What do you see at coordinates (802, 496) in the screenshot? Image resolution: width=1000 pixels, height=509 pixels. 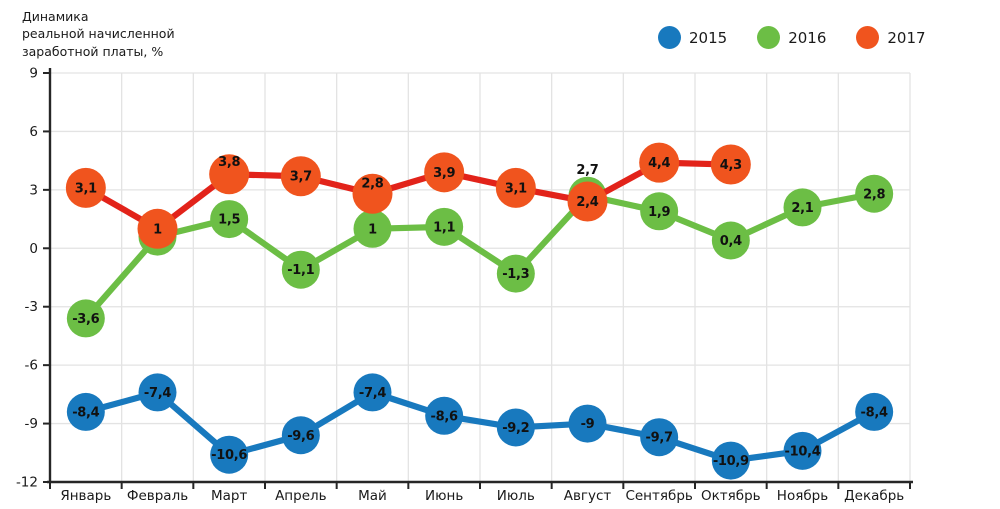 I see `x-axis-label: Ноябрь` at bounding box center [802, 496].